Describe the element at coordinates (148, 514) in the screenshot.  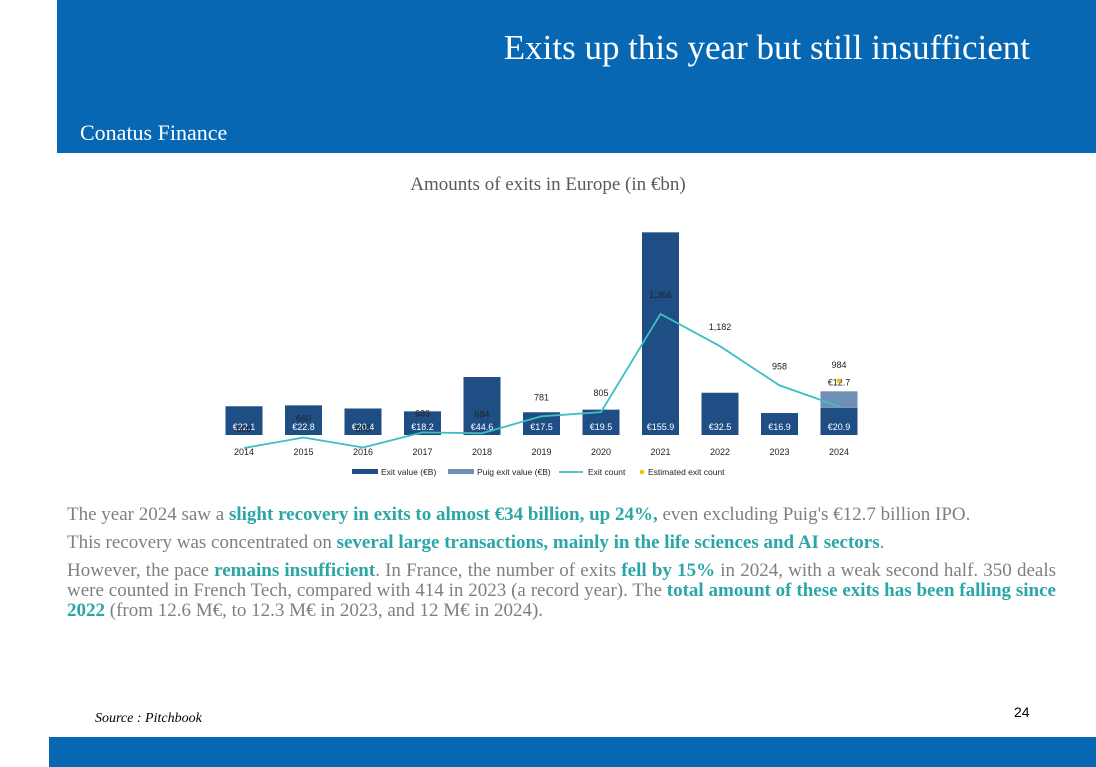
I see `text-run: The year 2024 saw a` at that location.